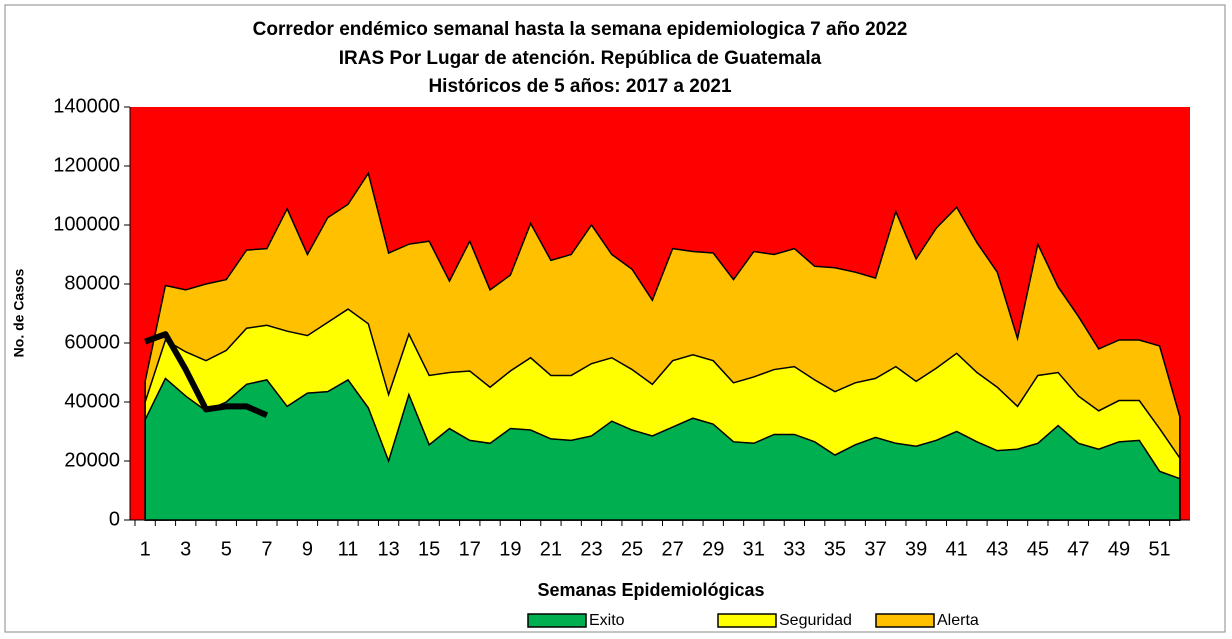  I want to click on x-tick-label: 33, so click(794, 549).